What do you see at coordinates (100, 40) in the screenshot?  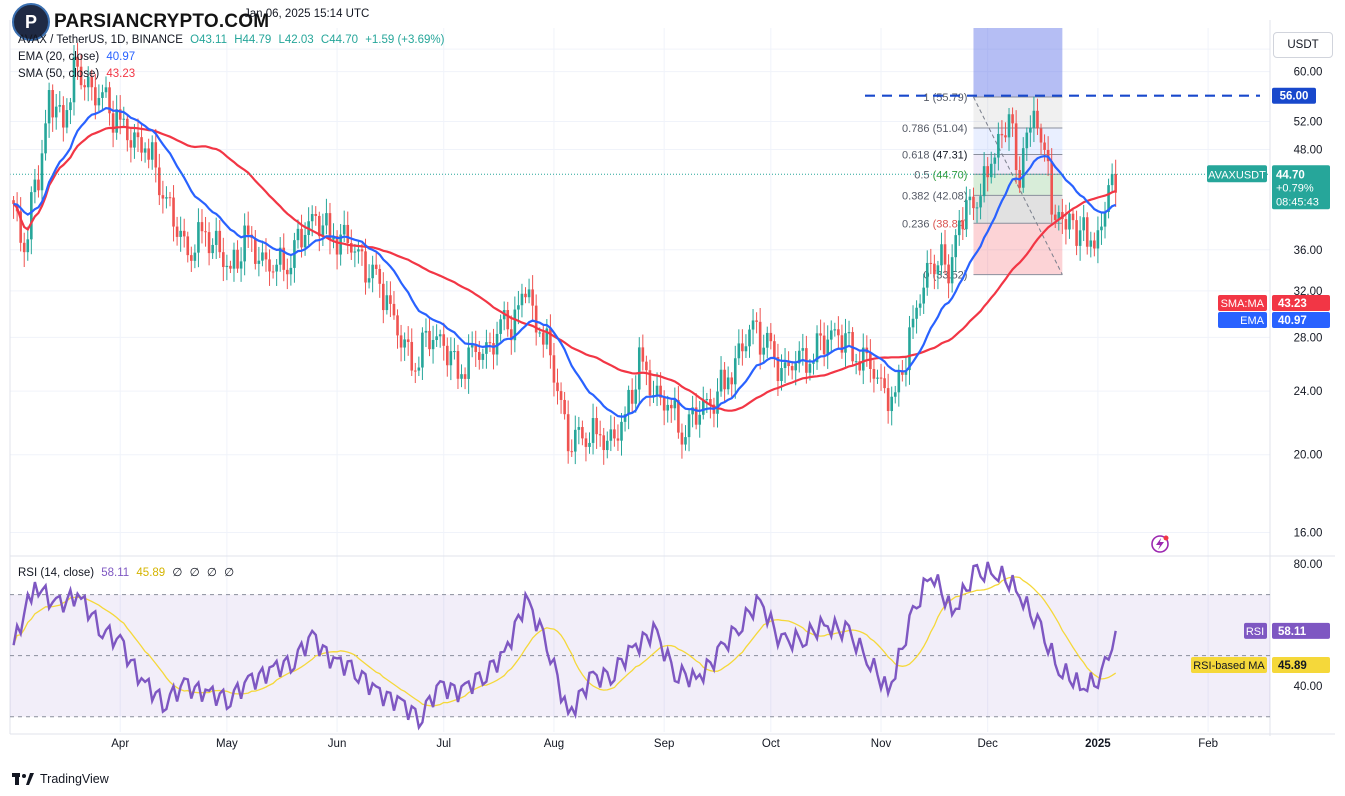 I see `symbol-title: AVAX / TetherUS, 1D, BINANCE` at bounding box center [100, 40].